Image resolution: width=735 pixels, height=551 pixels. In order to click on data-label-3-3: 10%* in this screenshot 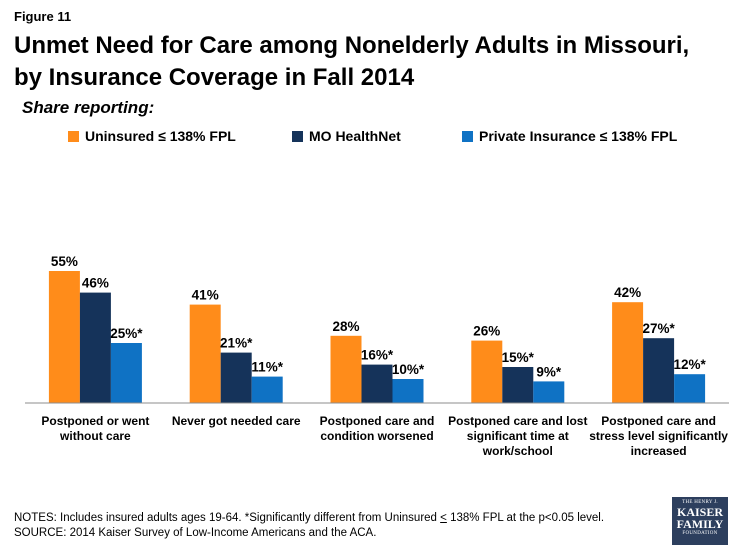, I will do `click(408, 369)`.